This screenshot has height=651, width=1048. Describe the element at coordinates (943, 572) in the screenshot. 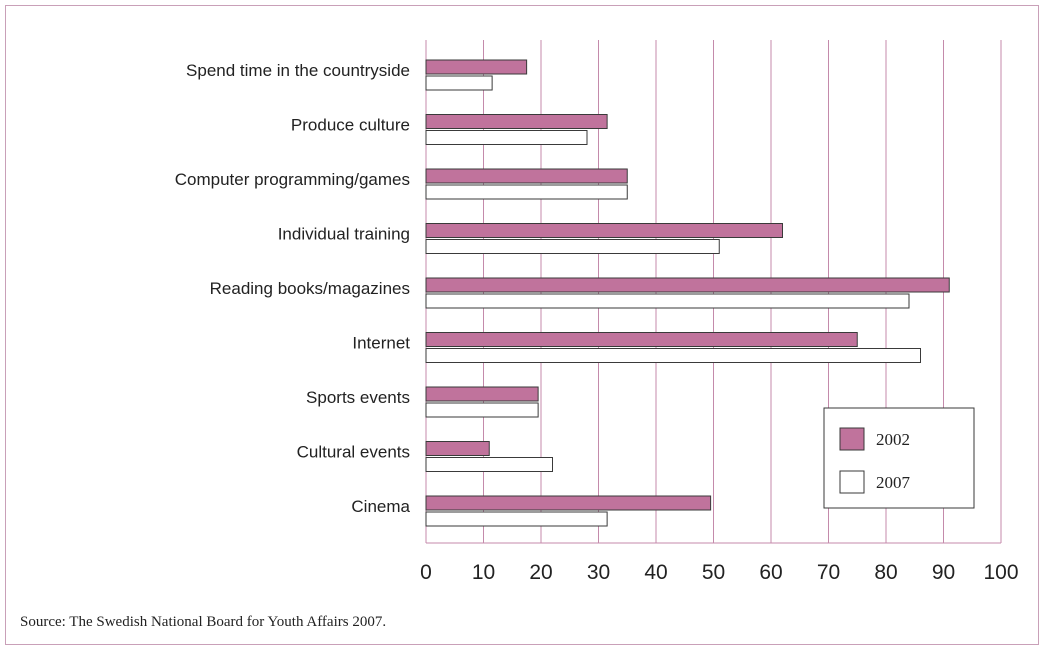

I see `x-tick-label-90: 90` at that location.